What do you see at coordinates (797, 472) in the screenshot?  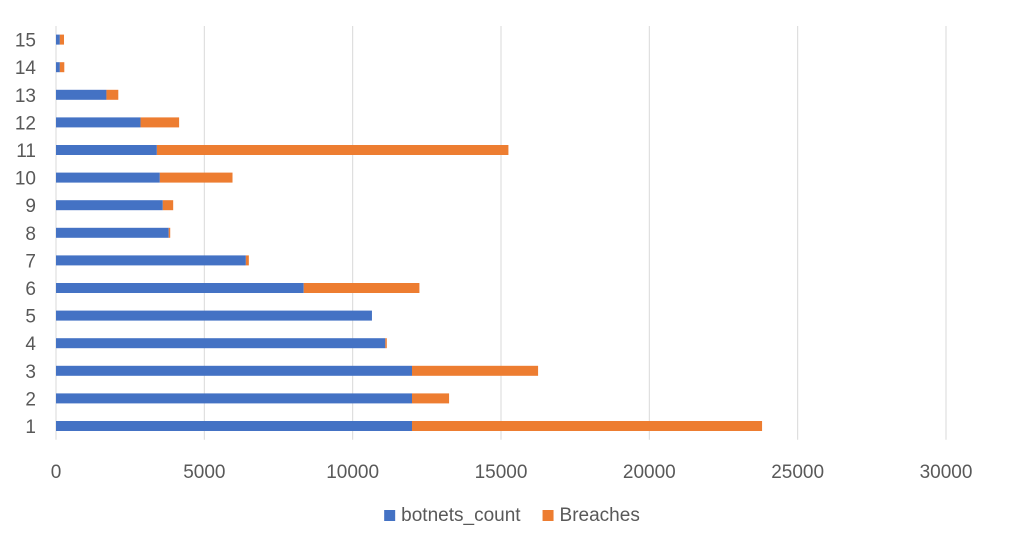 I see `x-tick-label: 25000` at bounding box center [797, 472].